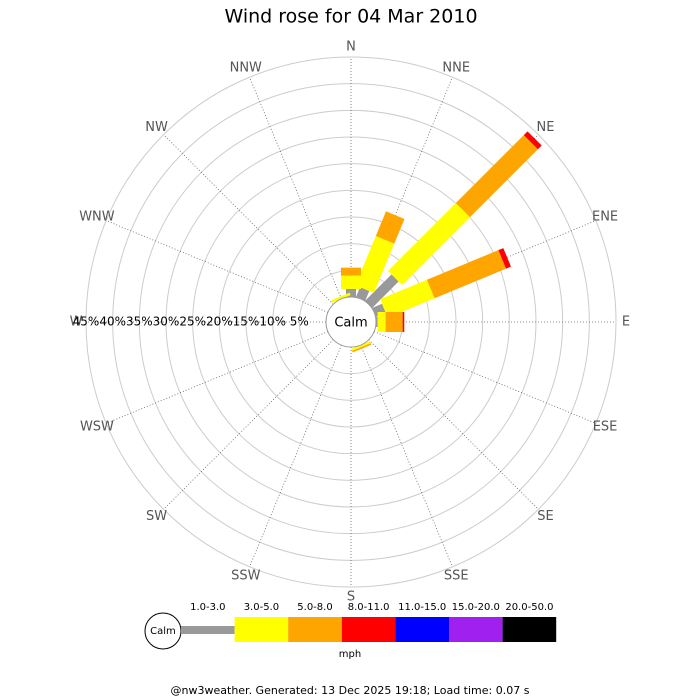 The height and width of the screenshot is (700, 700). I want to click on r-tick-label: 15%, so click(246, 322).